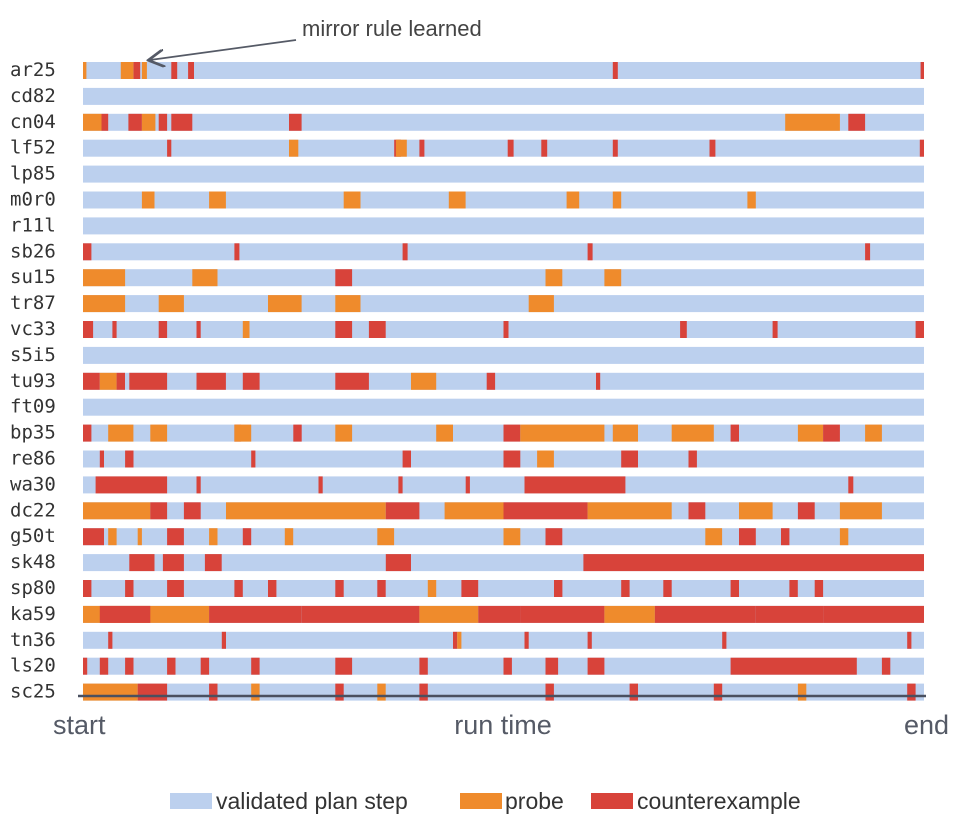  I want to click on legend-swatch-probe, so click(481, 801).